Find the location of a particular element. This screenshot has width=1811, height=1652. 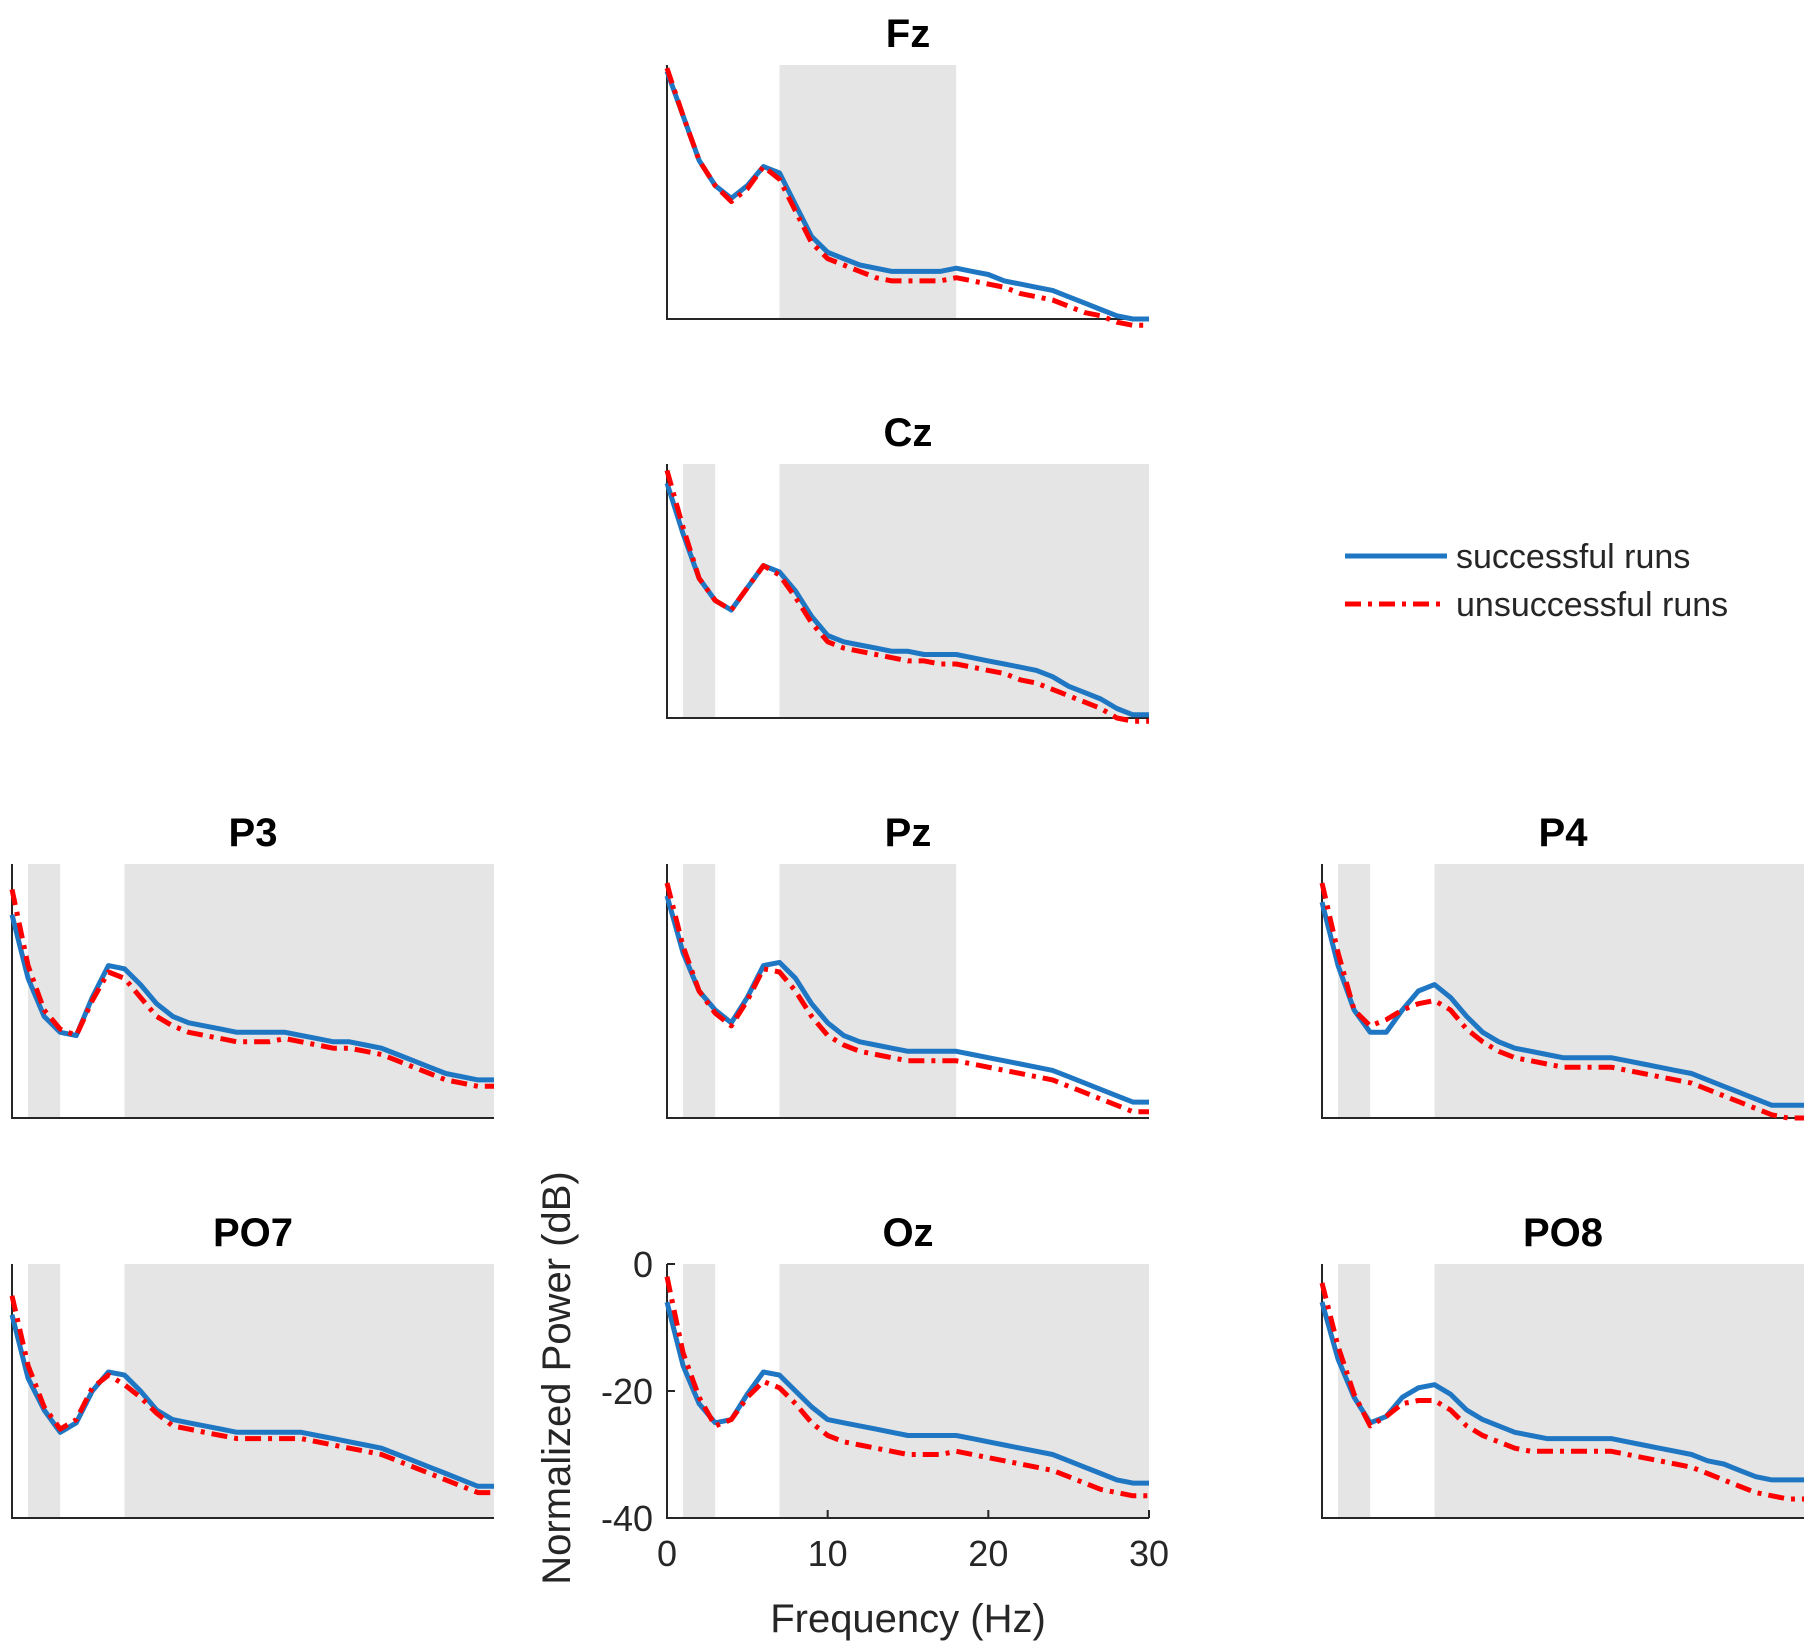

x-tick-label-1: 10 is located at coordinates (828, 1553).